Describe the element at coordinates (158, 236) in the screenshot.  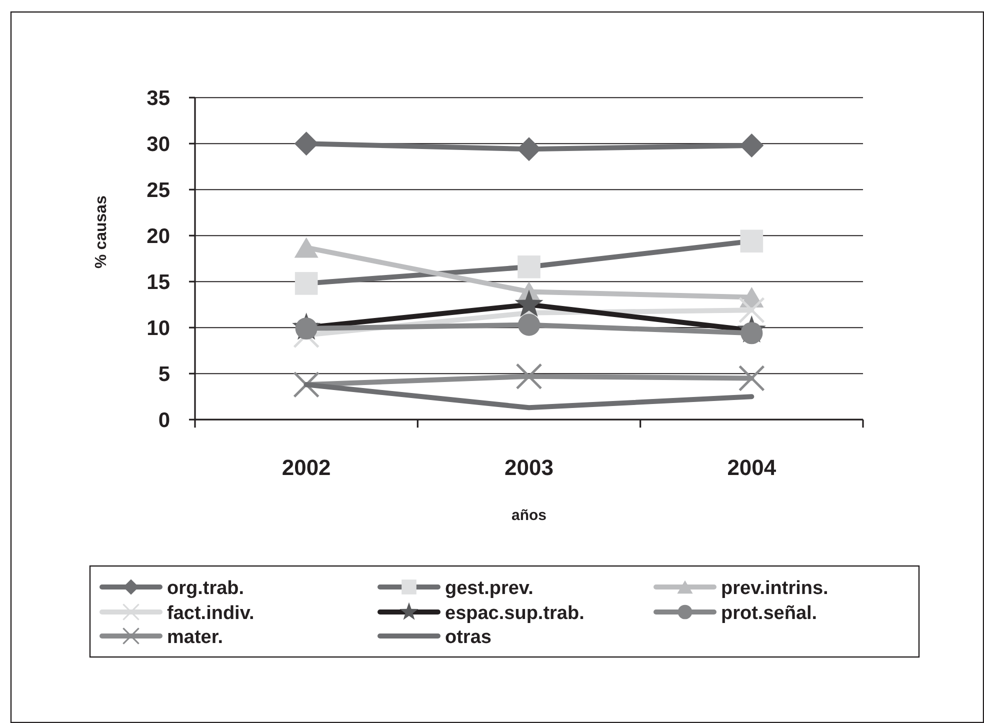
I see `y-tick-label: 20` at that location.